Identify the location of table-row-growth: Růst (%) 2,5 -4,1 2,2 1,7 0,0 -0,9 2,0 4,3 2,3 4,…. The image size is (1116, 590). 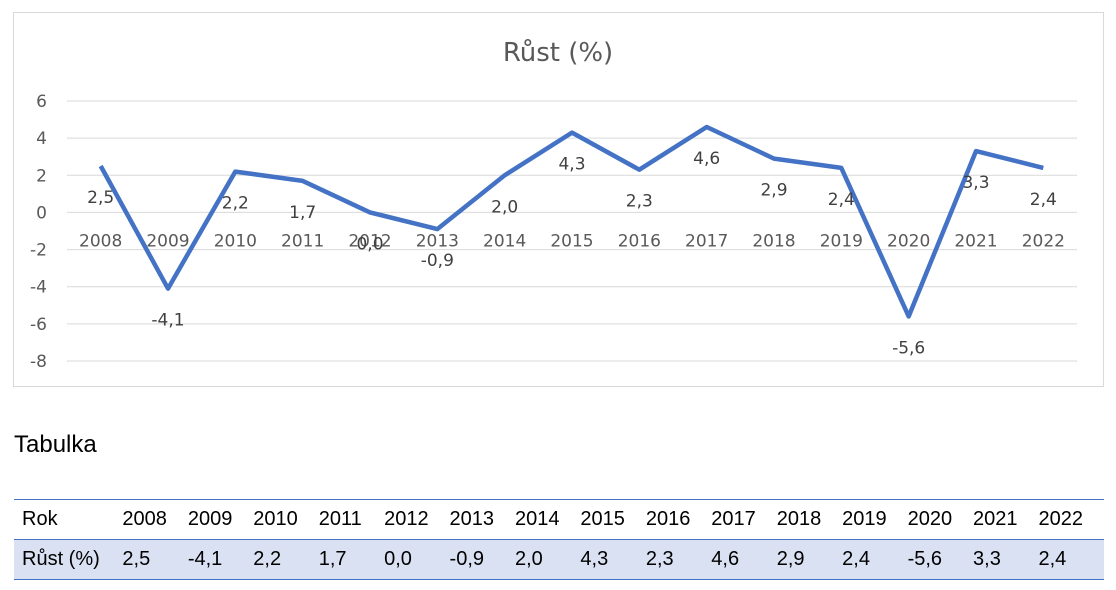
(559, 559).